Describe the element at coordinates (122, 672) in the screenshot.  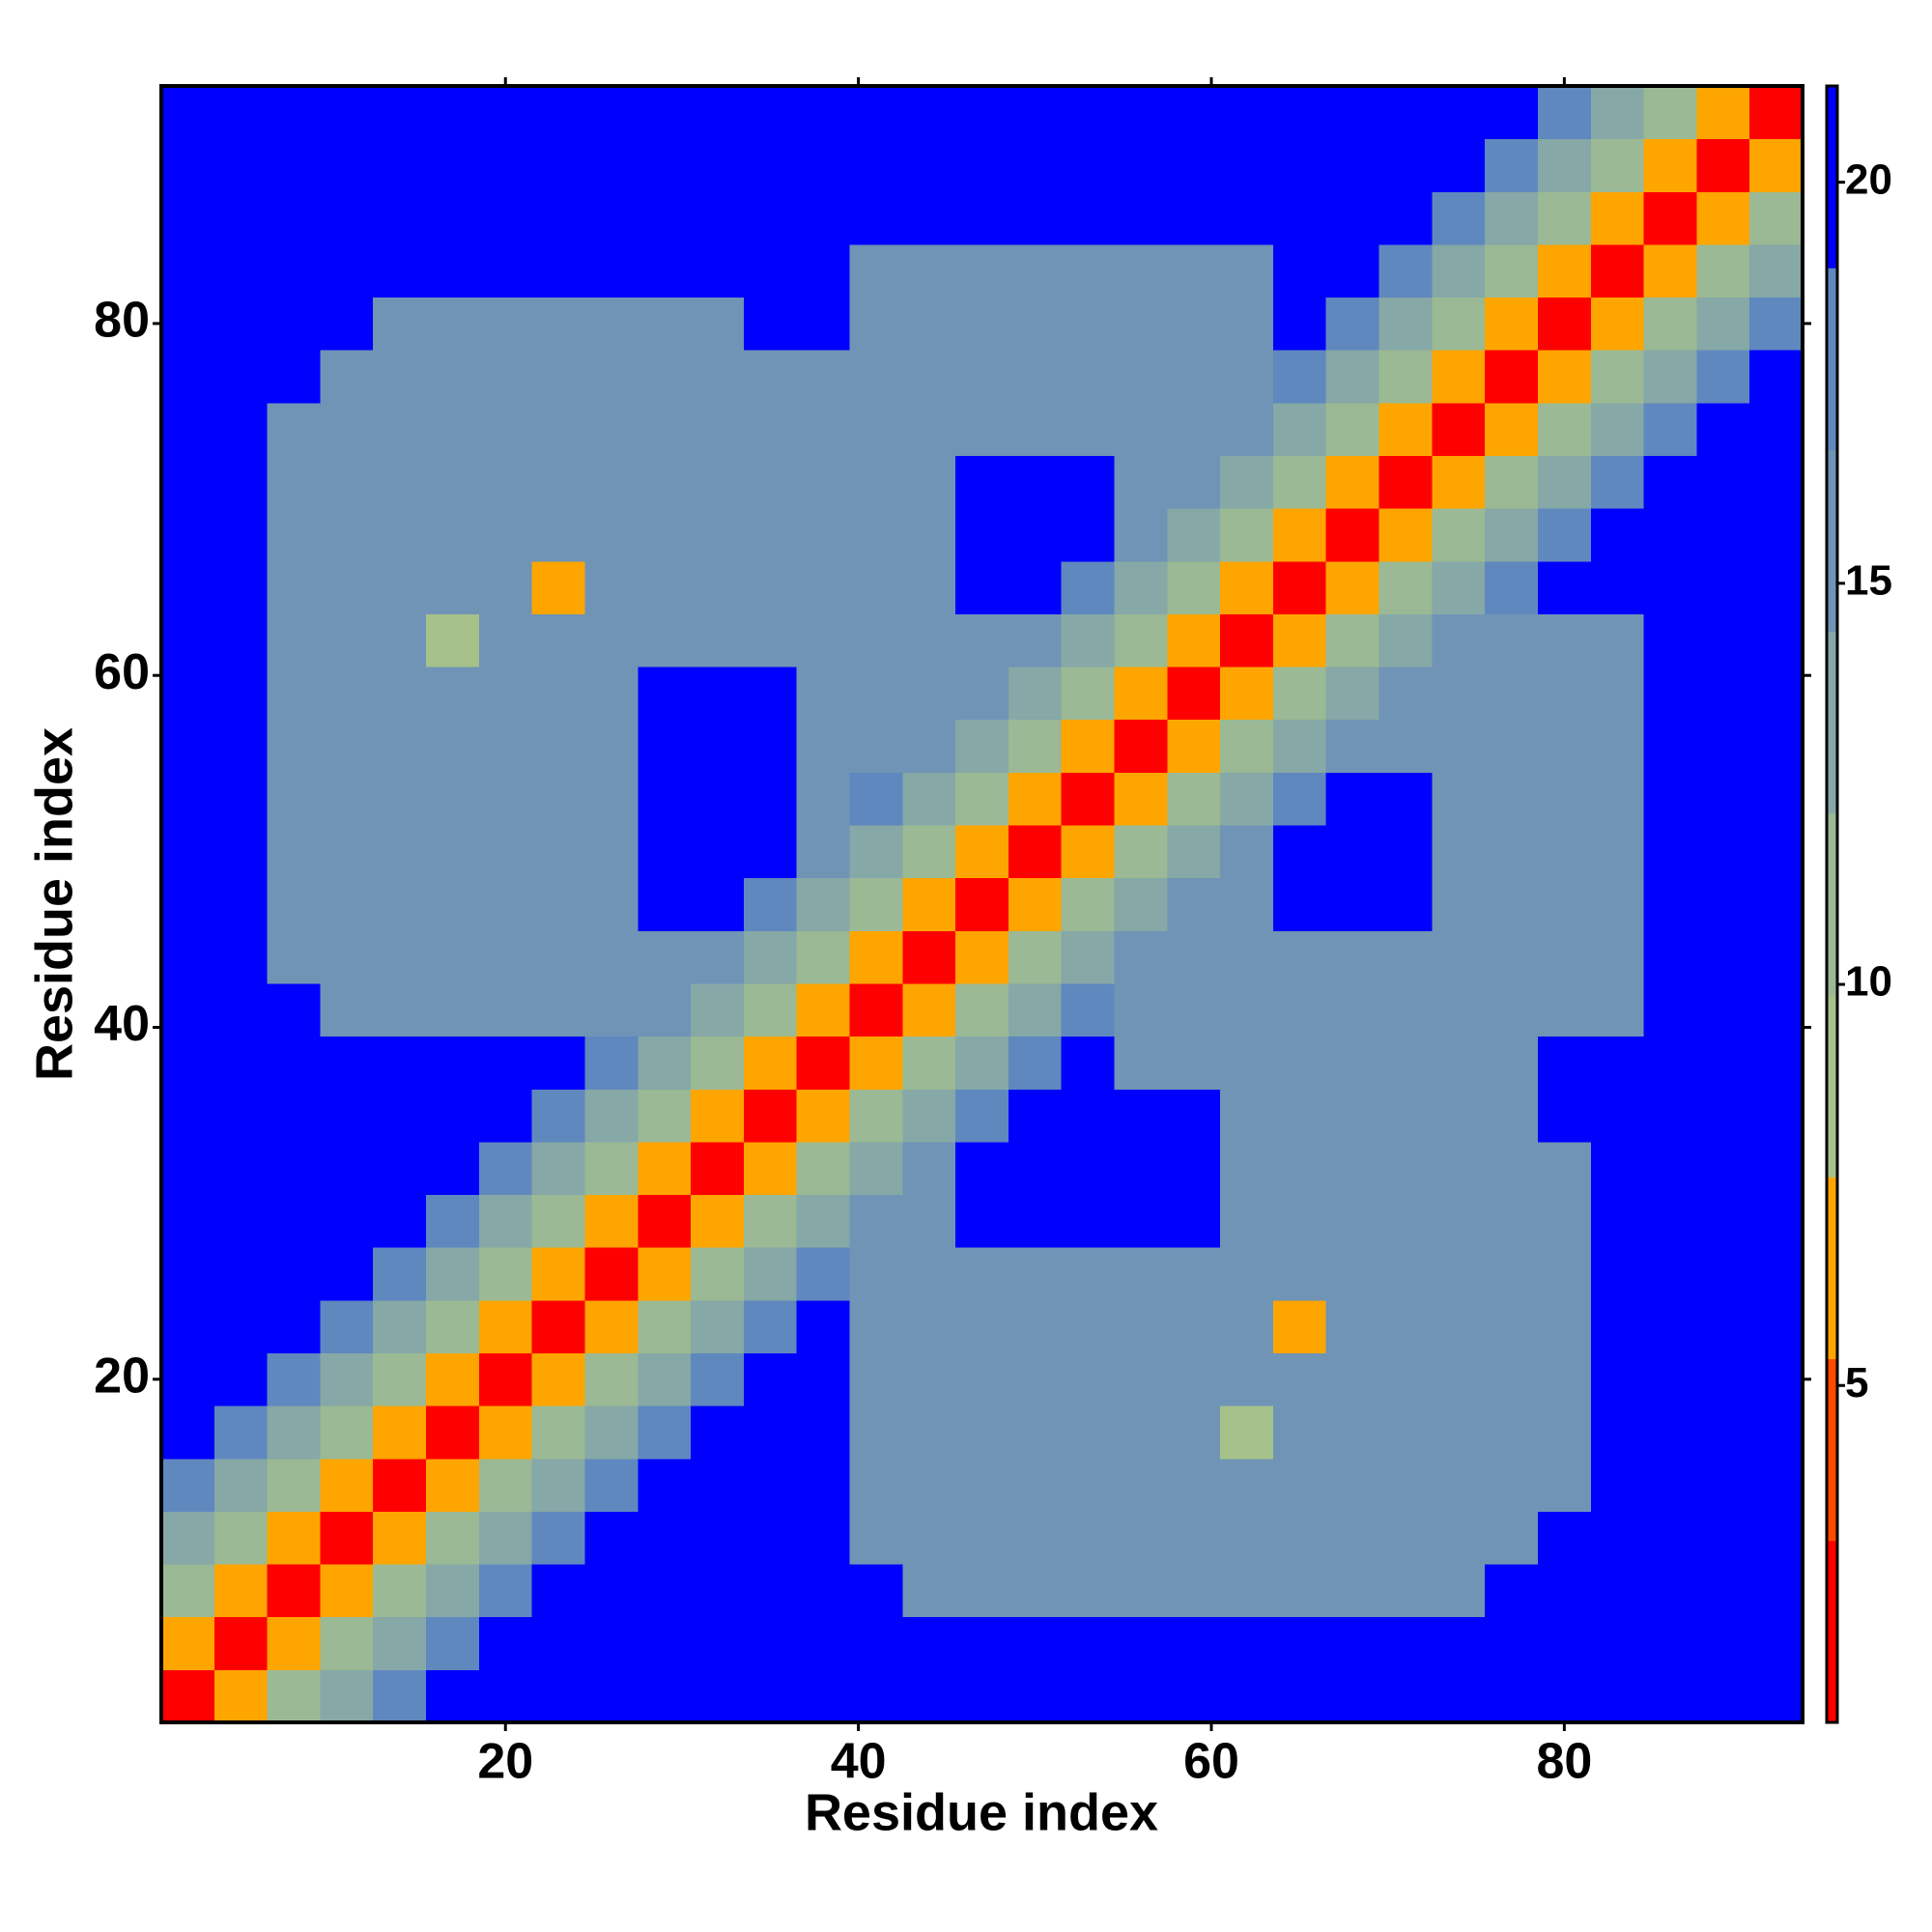
I see `y-tick-label: 60` at that location.